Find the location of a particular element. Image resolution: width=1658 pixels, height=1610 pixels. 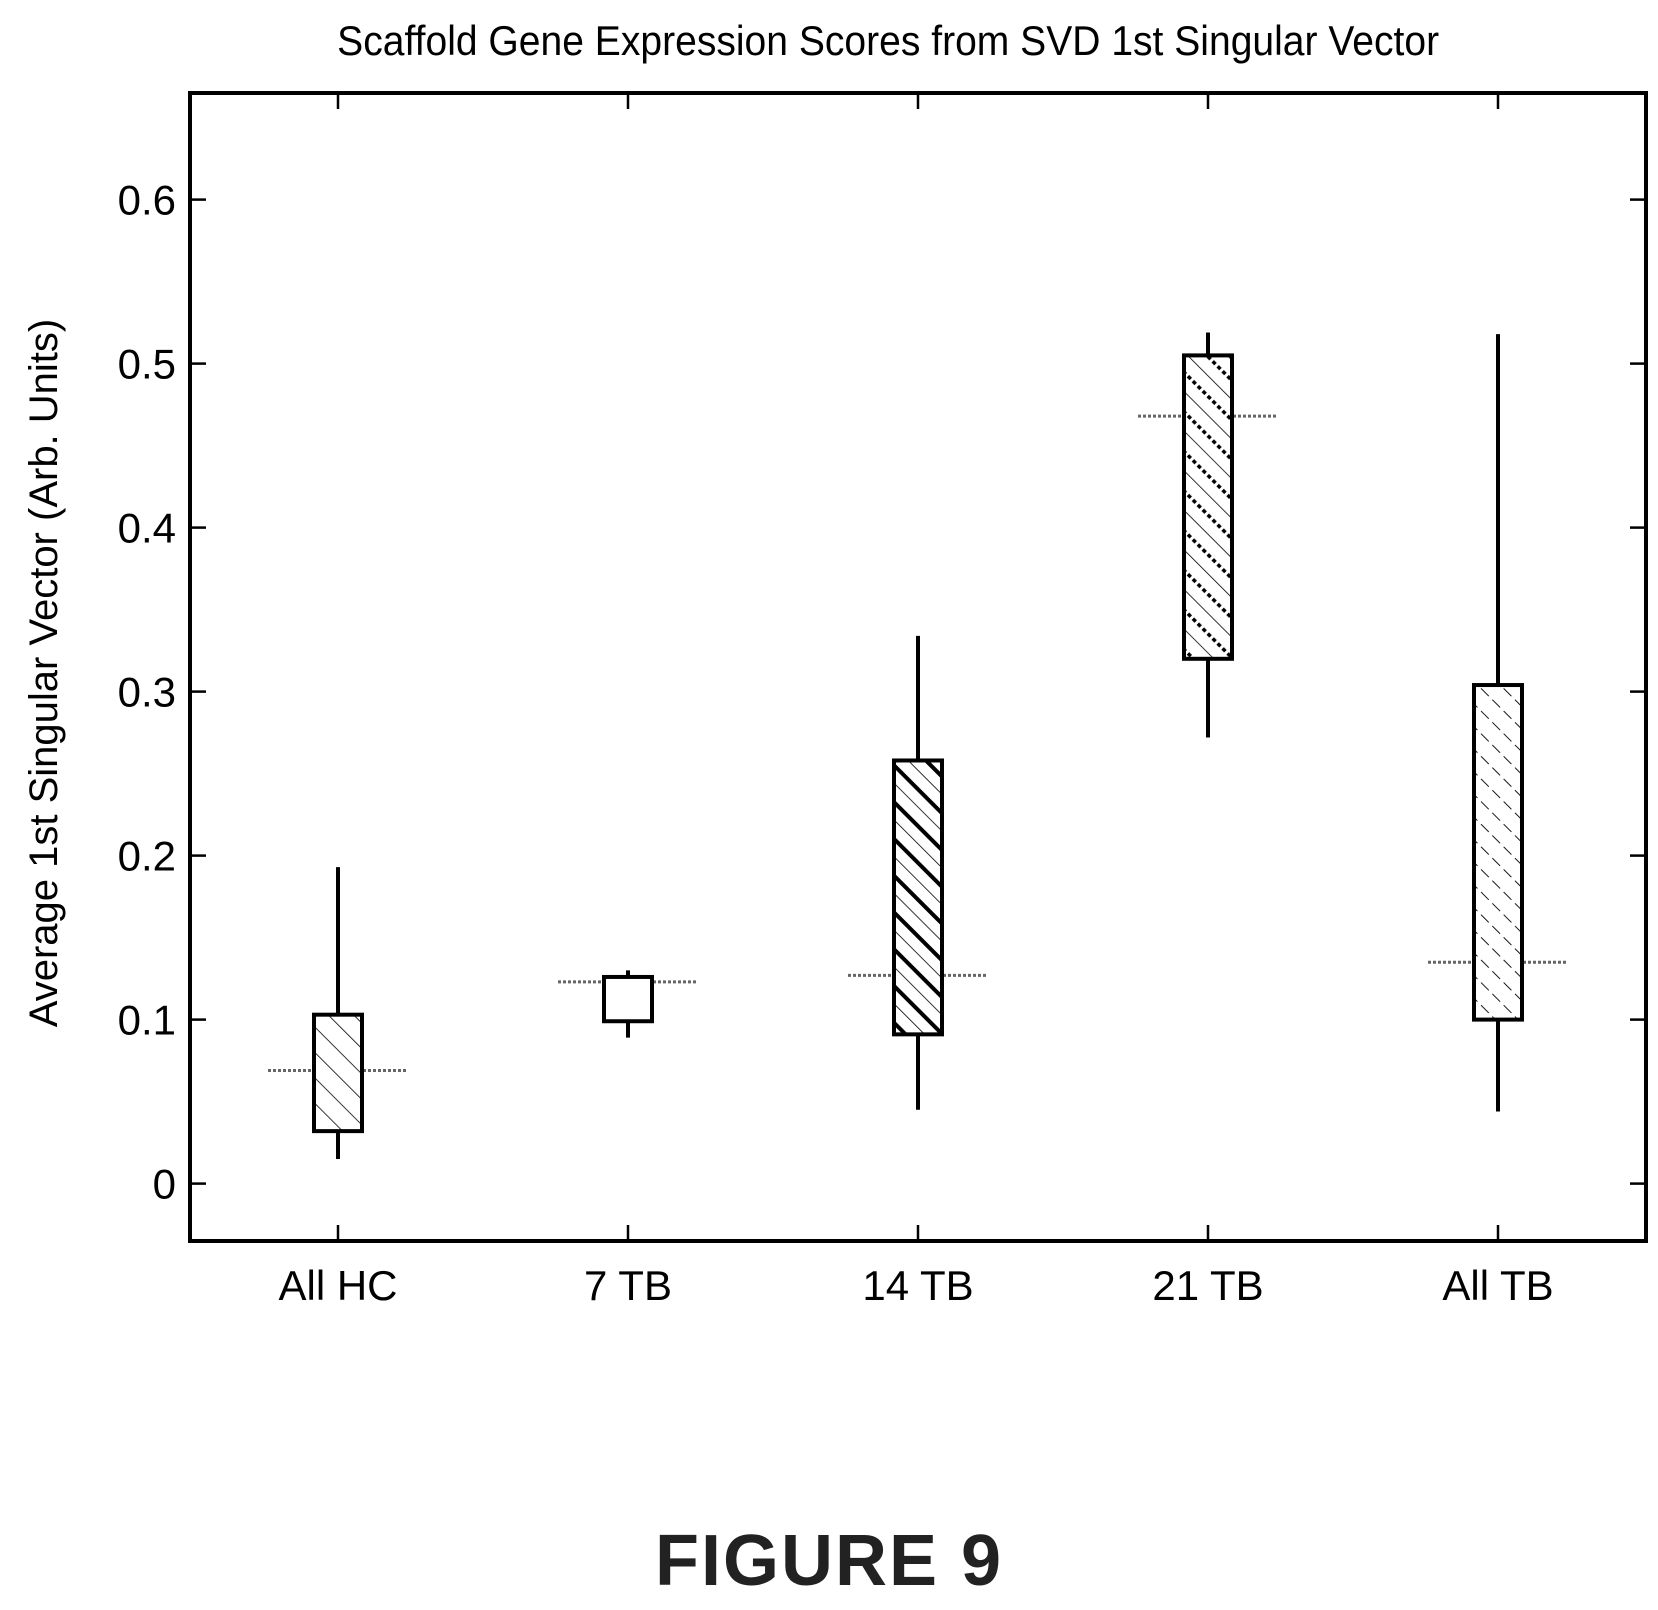

y-tick-label: 0.2 is located at coordinates (147, 856).